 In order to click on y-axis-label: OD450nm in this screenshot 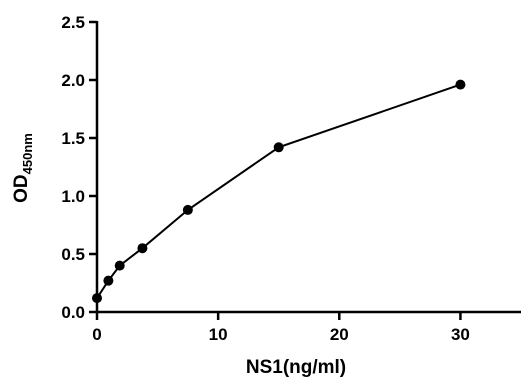, I will do `click(23, 168)`.